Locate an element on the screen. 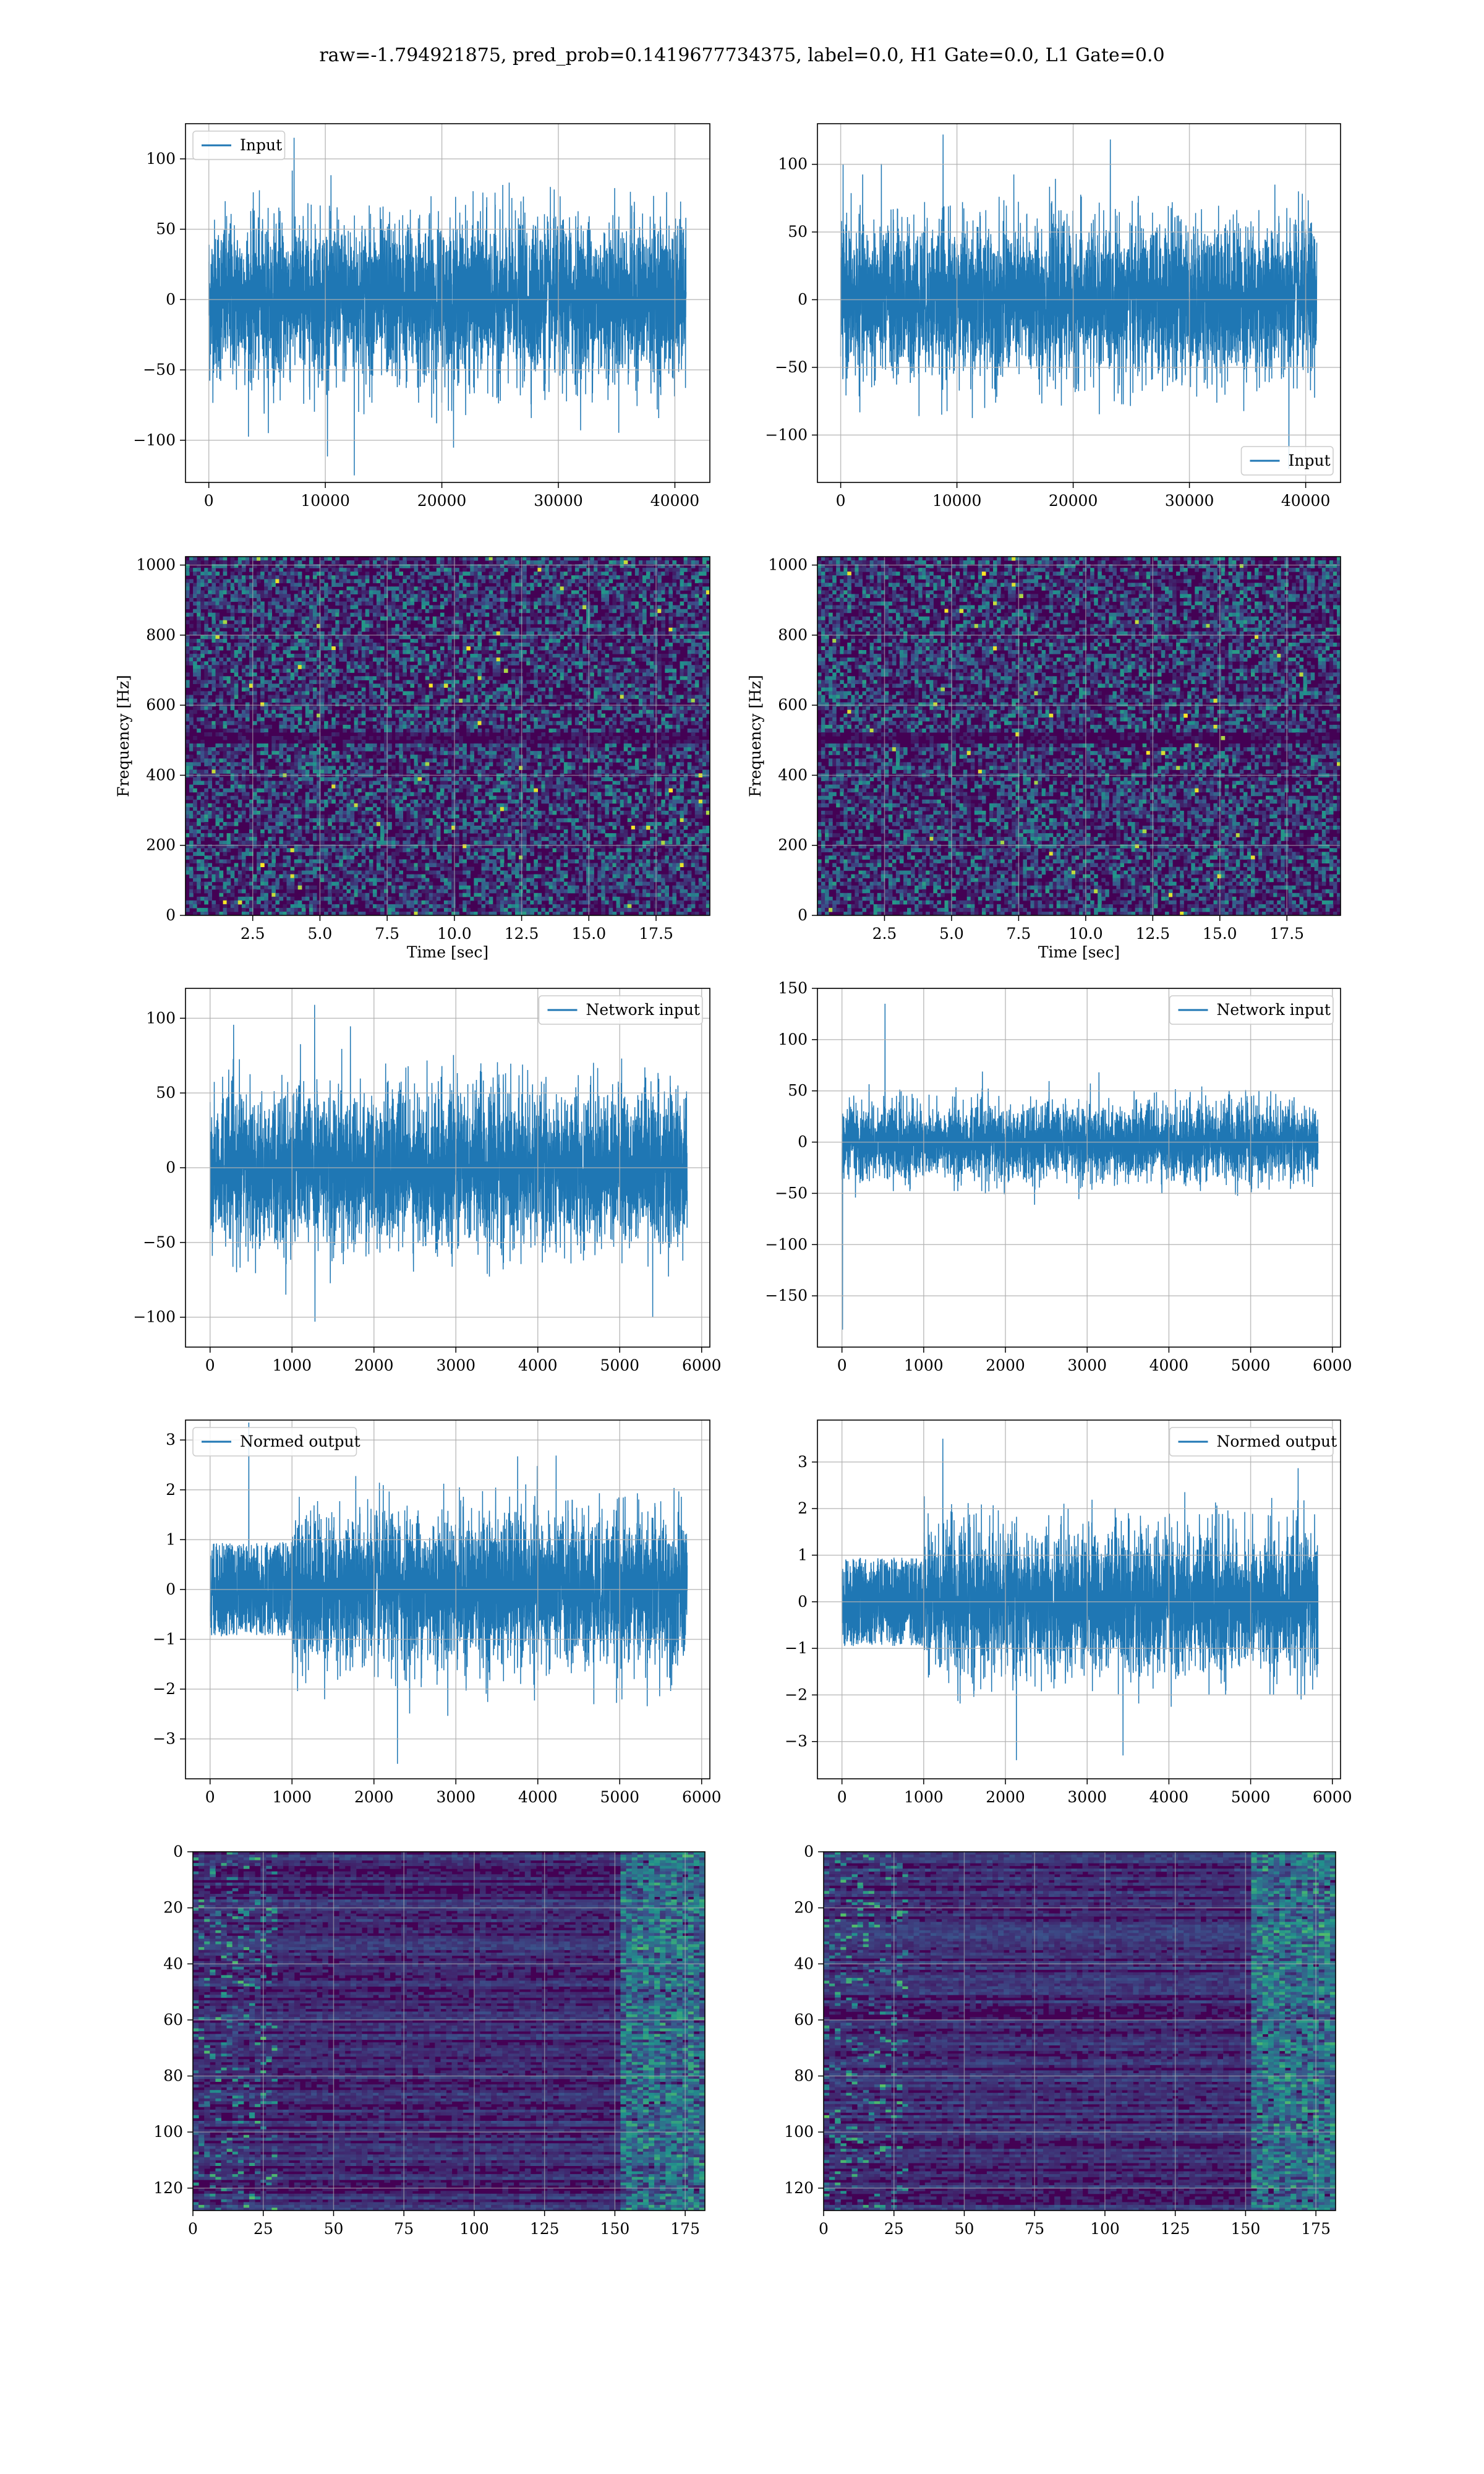  x-tick-label: 10000 is located at coordinates (957, 501).